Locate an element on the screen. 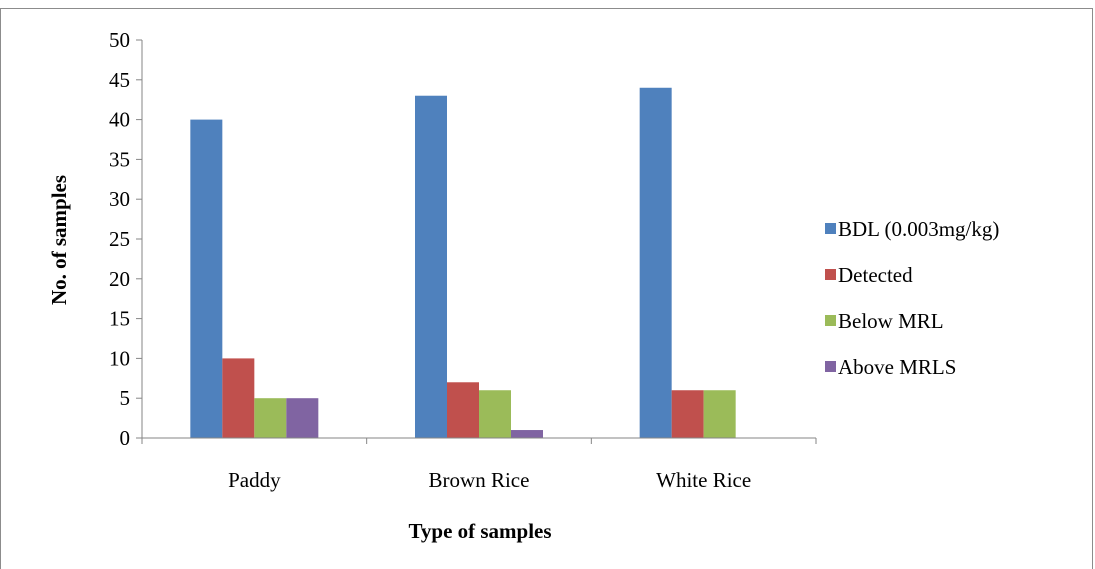 The height and width of the screenshot is (569, 1095). x-axis-title: Type of samples is located at coordinates (479, 531).